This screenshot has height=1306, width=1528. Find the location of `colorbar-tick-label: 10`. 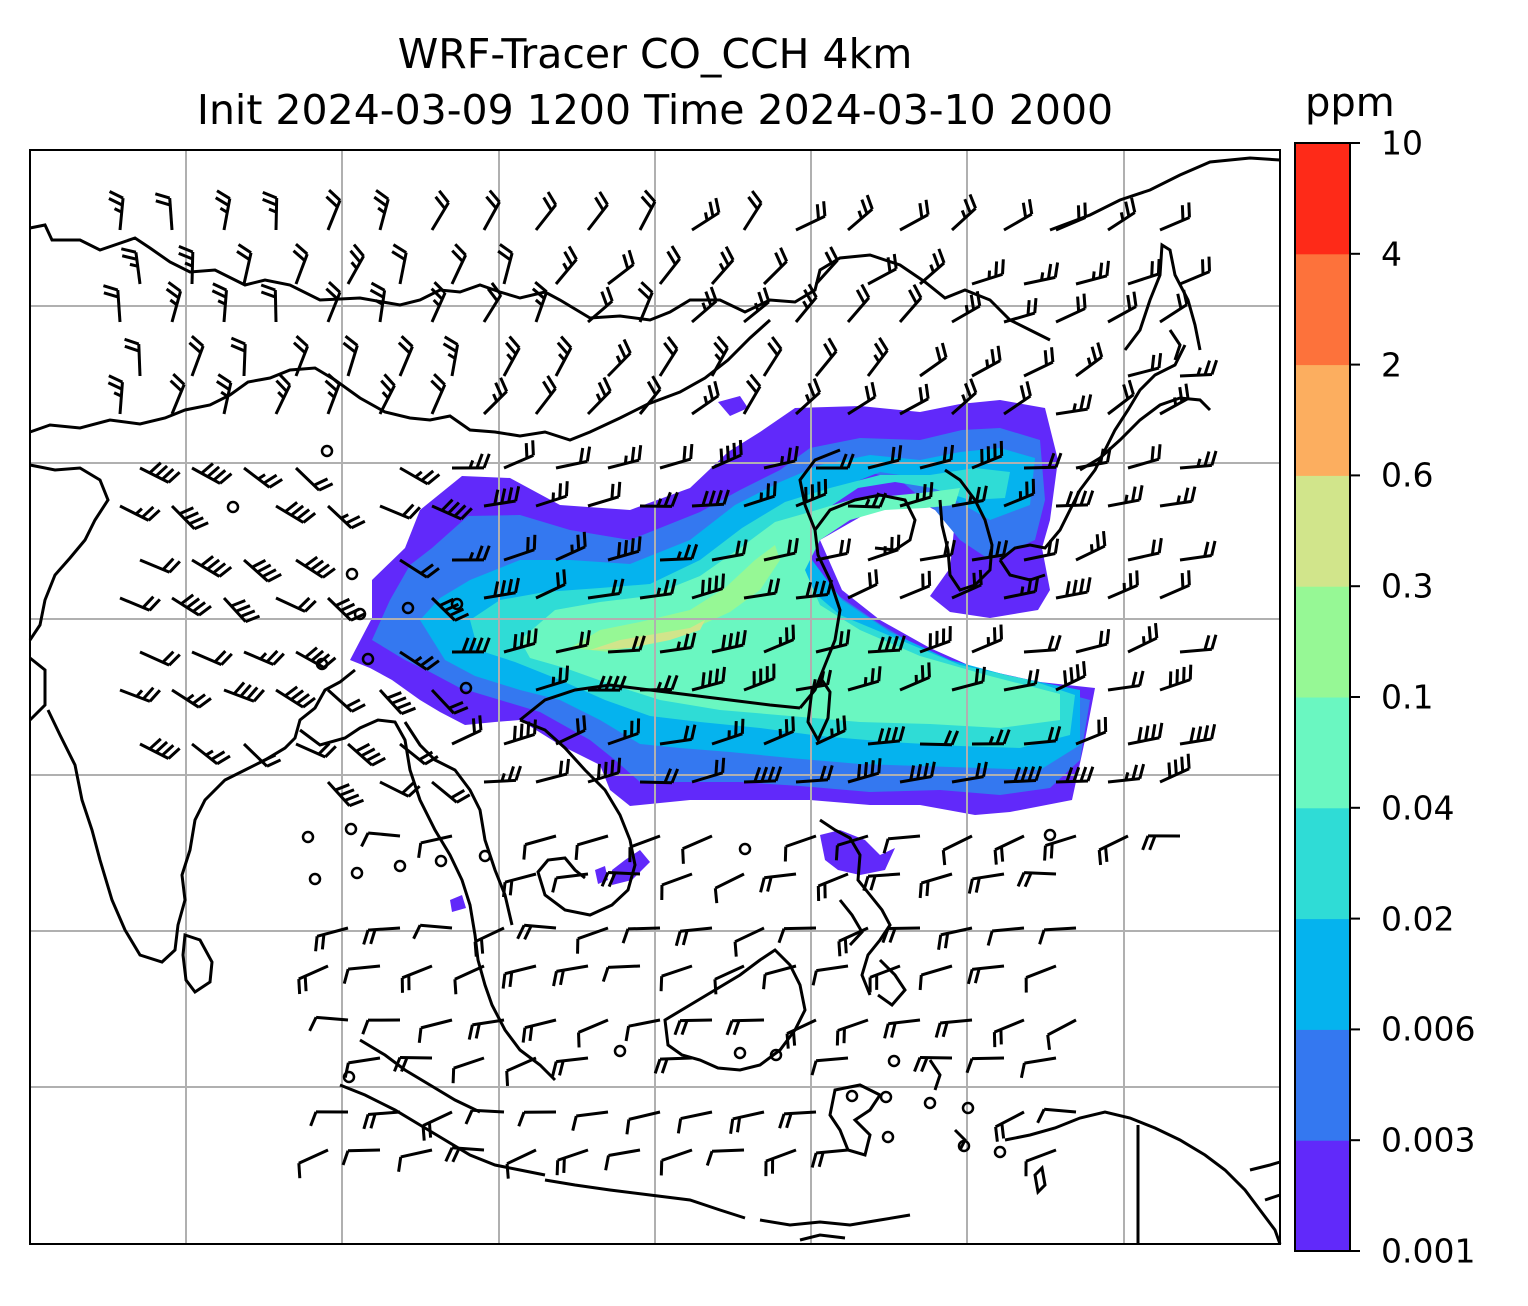

colorbar-tick-label: 10 is located at coordinates (1402, 143).